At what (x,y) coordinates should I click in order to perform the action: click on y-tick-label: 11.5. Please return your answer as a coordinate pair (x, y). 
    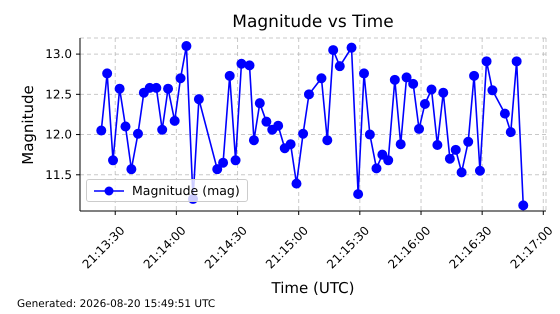
    Looking at the image, I should click on (58, 175).